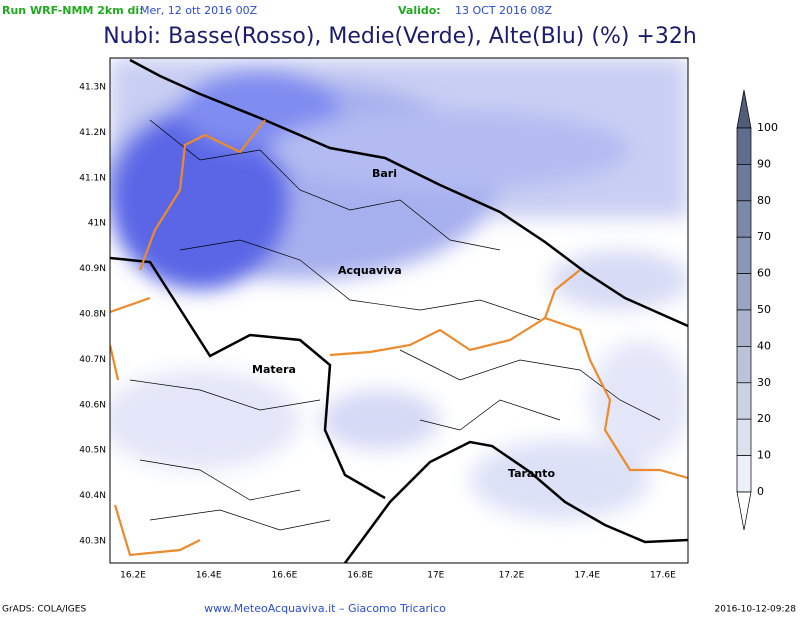 The width and height of the screenshot is (800, 618). What do you see at coordinates (92, 133) in the screenshot?
I see `lat-label: 41.2N` at bounding box center [92, 133].